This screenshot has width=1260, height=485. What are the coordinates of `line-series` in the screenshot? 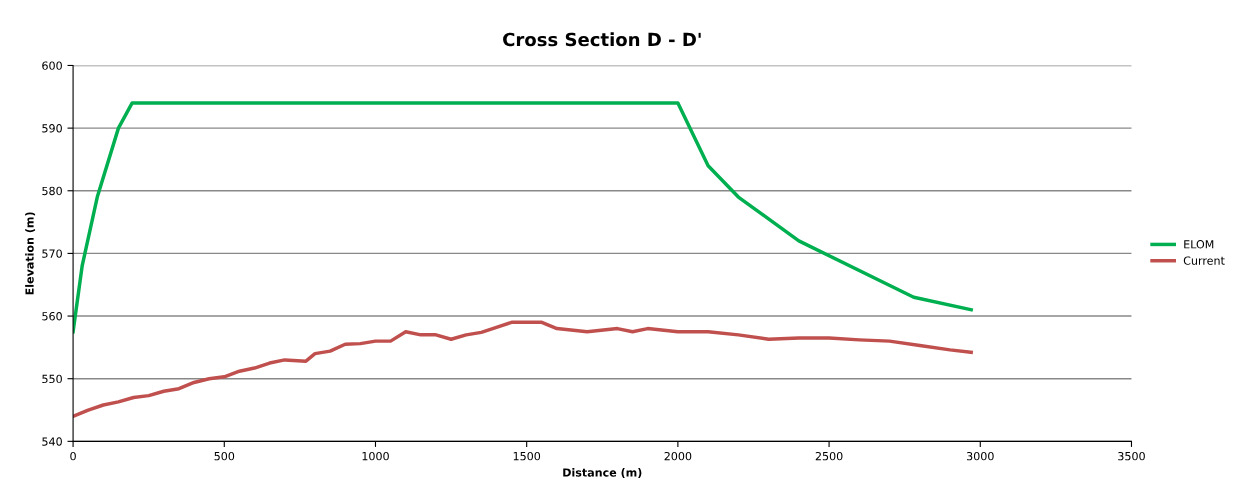 It's located at (523, 369).